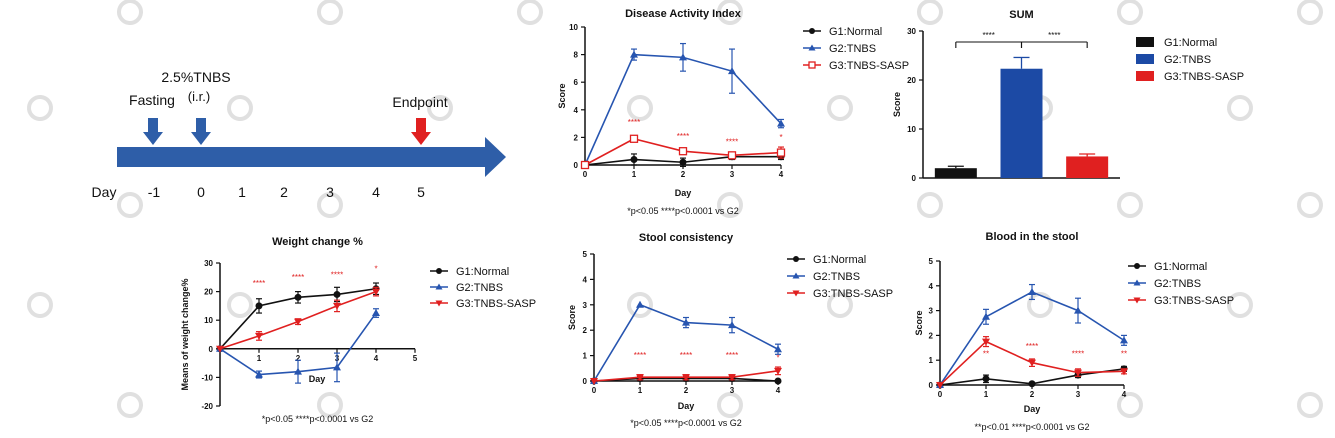 The width and height of the screenshot is (1335, 438). Describe the element at coordinates (931, 360) in the screenshot. I see `y-tick-label: 1` at that location.